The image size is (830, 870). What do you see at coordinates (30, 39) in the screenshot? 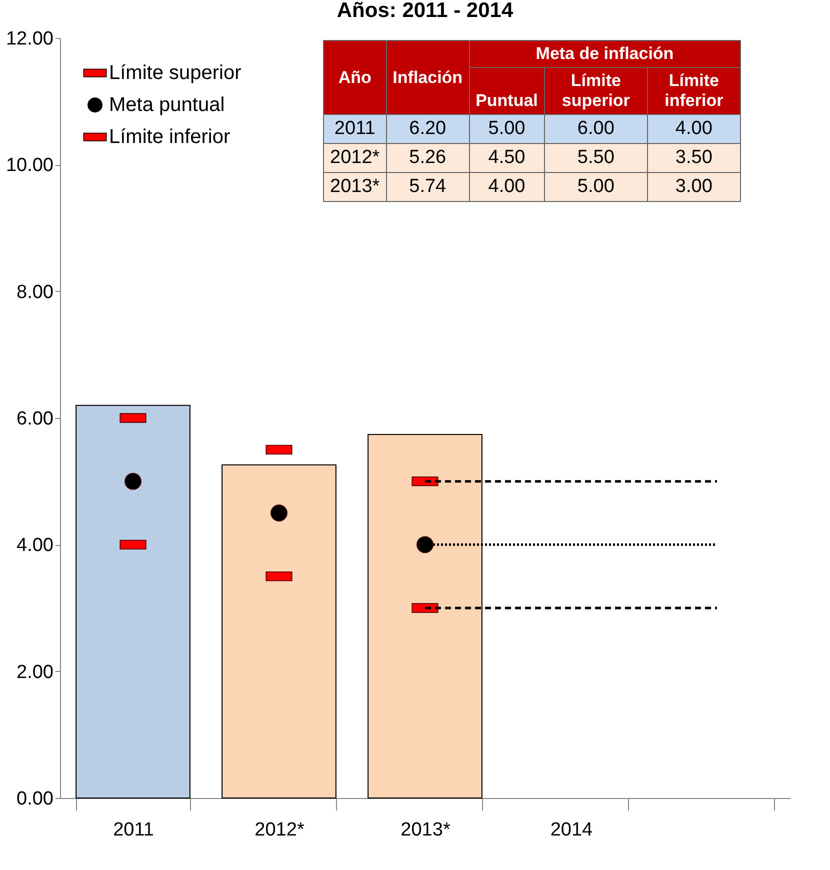
I see `y-tick-label: 12.00` at bounding box center [30, 39].